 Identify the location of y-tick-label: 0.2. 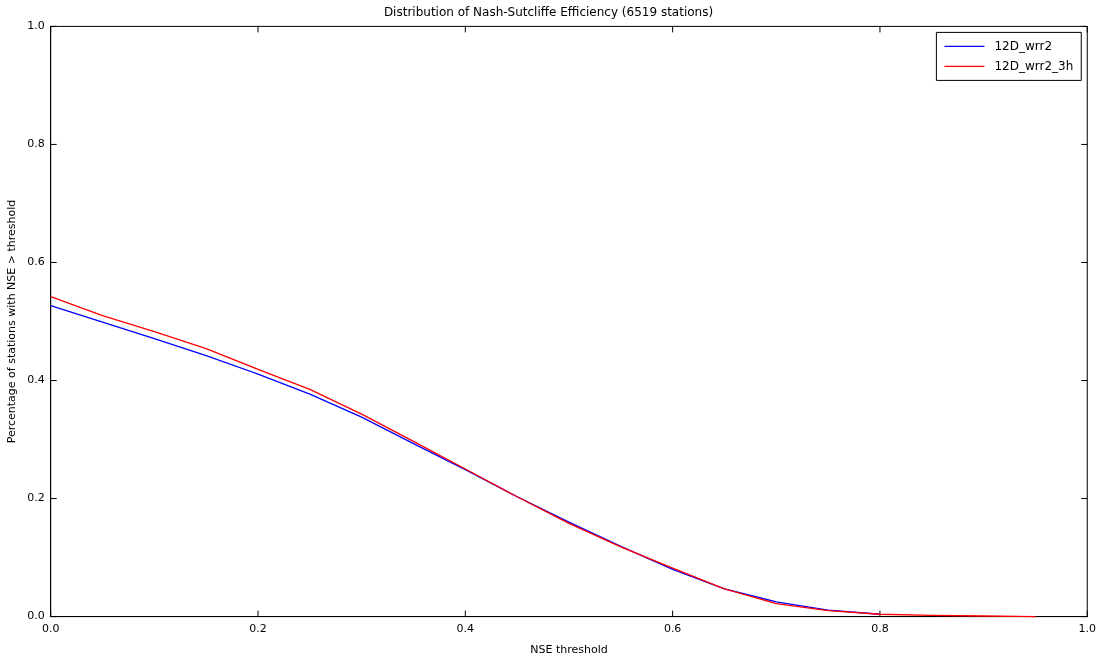
(36, 498).